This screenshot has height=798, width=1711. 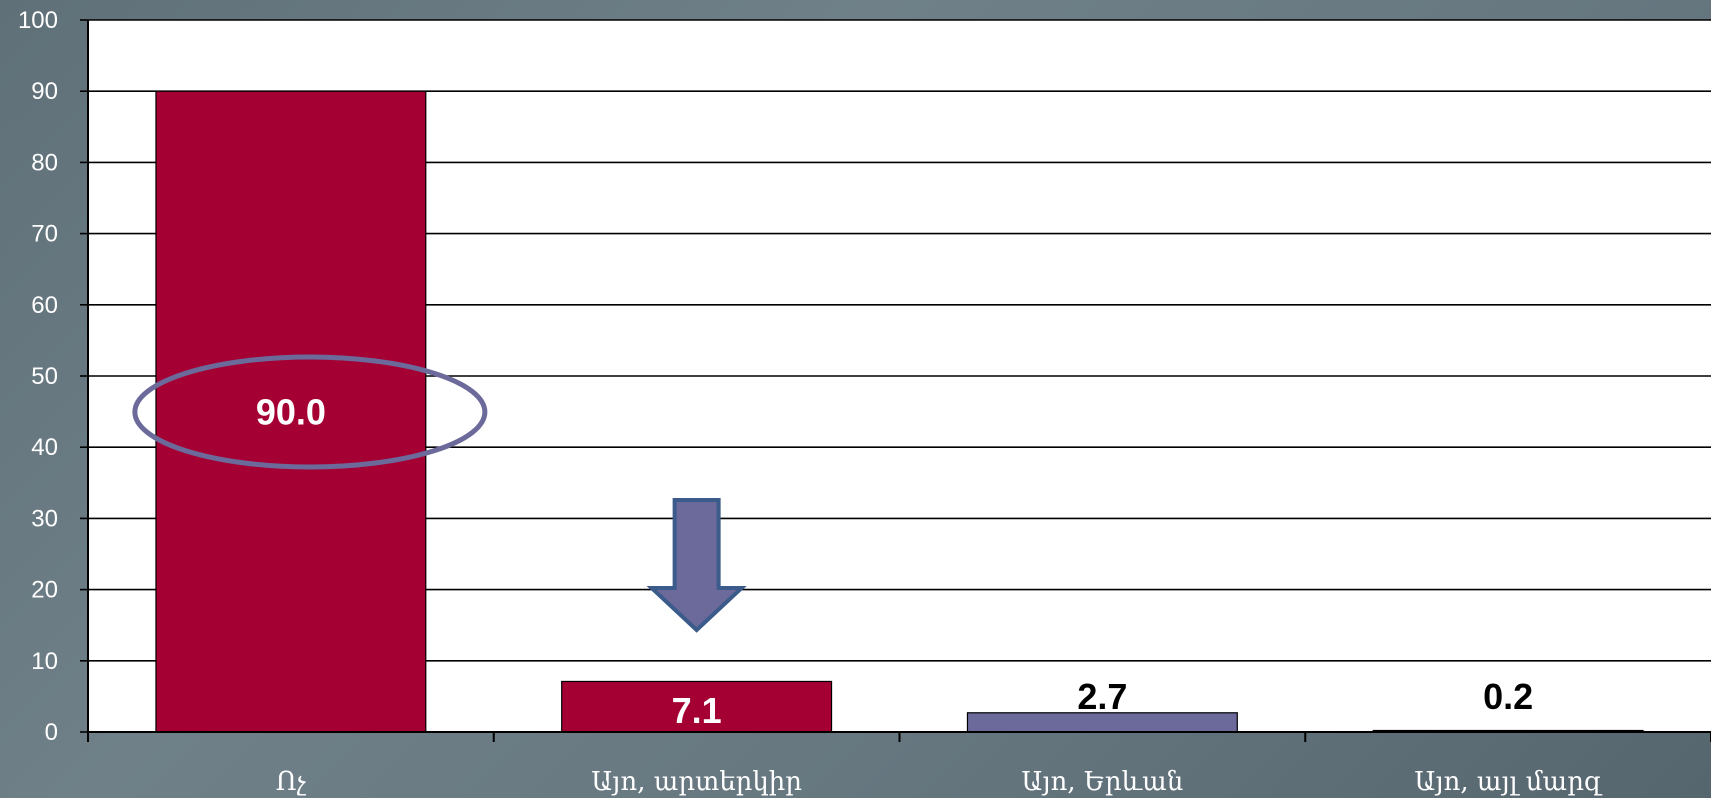 I want to click on y-tick-label: 30, so click(x=44, y=518).